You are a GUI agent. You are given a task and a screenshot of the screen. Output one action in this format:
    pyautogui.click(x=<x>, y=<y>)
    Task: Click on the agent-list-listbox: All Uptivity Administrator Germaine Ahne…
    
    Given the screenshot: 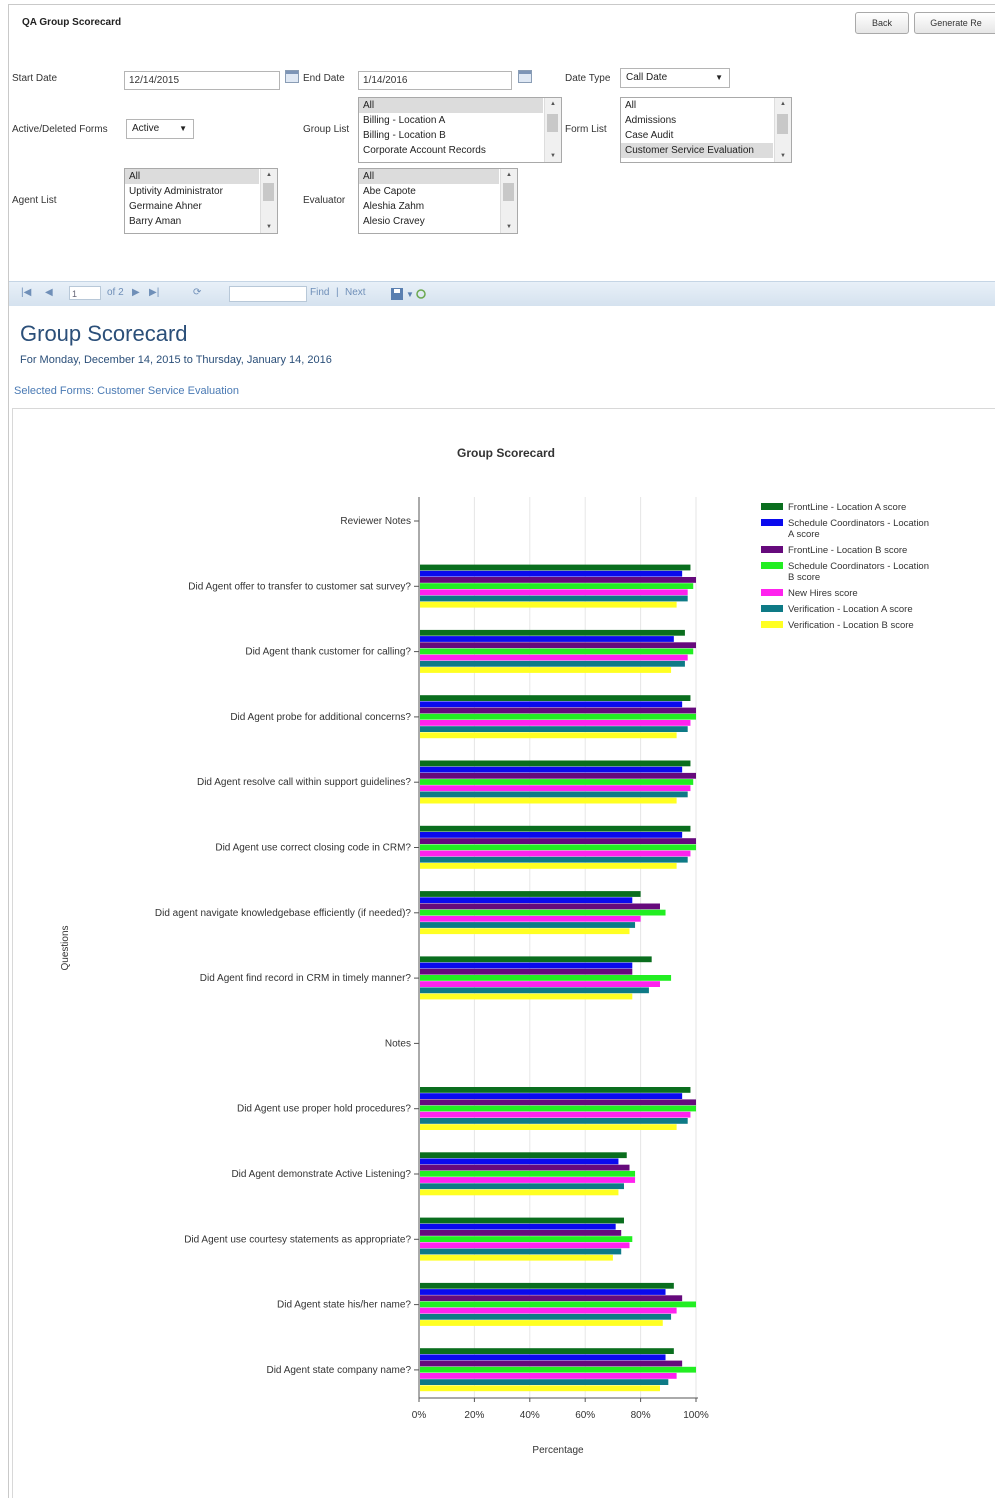 What is the action you would take?
    pyautogui.click(x=201, y=201)
    